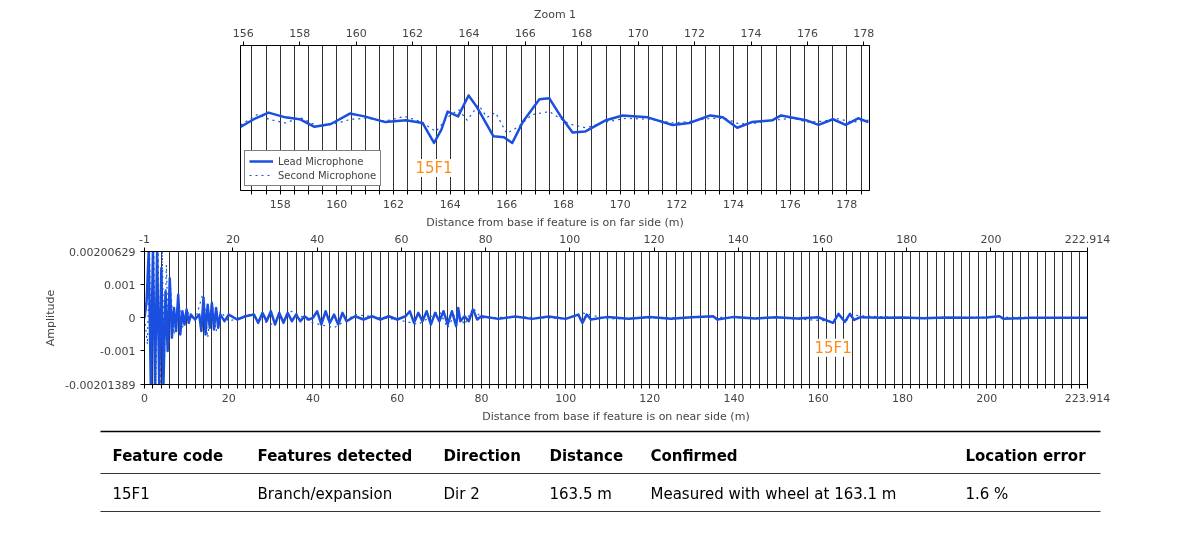 This screenshot has width=1193, height=558. What do you see at coordinates (102, 252) in the screenshot?
I see `y-tick-label: 0.00200629` at bounding box center [102, 252].